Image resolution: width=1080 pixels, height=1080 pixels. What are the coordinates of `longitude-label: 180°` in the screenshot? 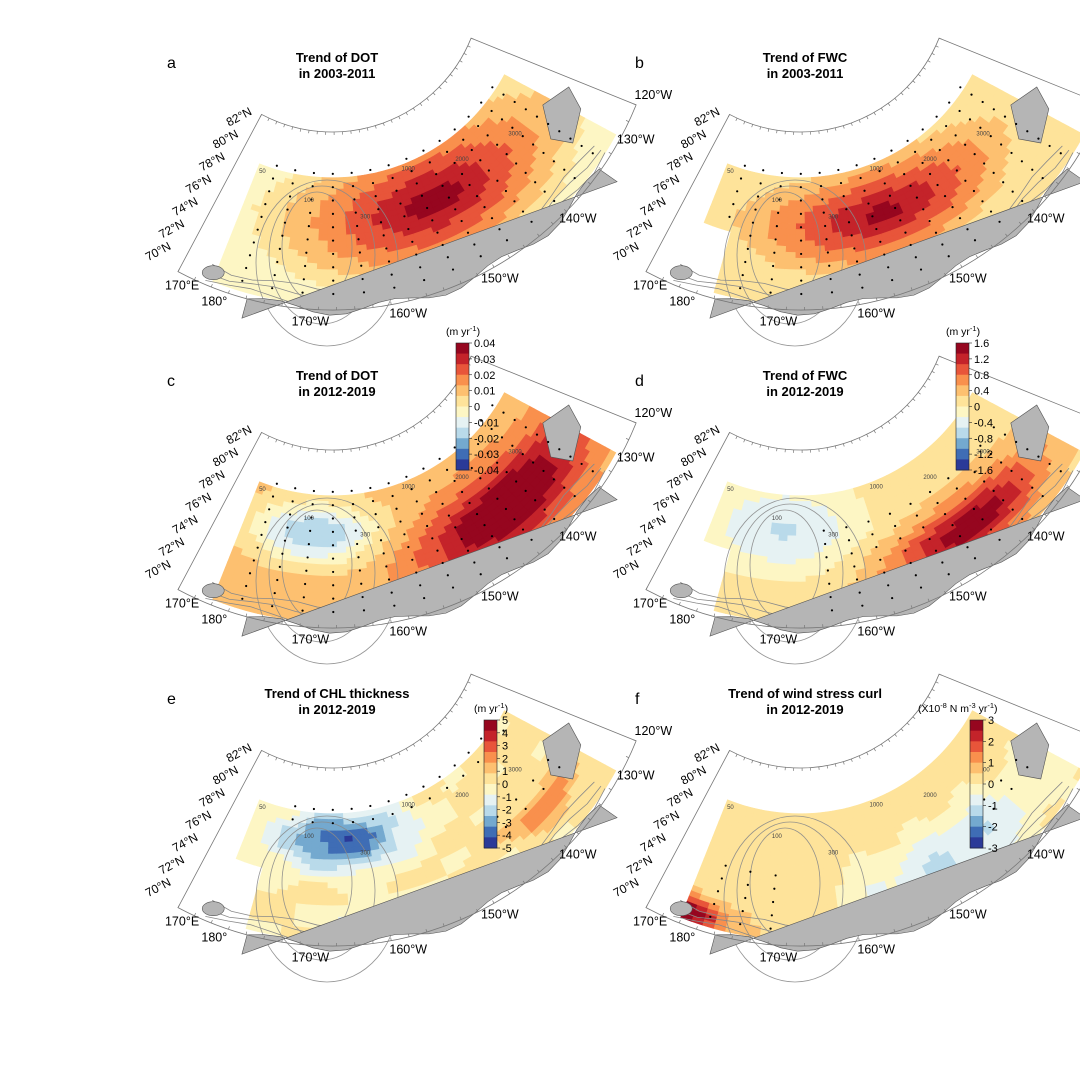 It's located at (682, 619).